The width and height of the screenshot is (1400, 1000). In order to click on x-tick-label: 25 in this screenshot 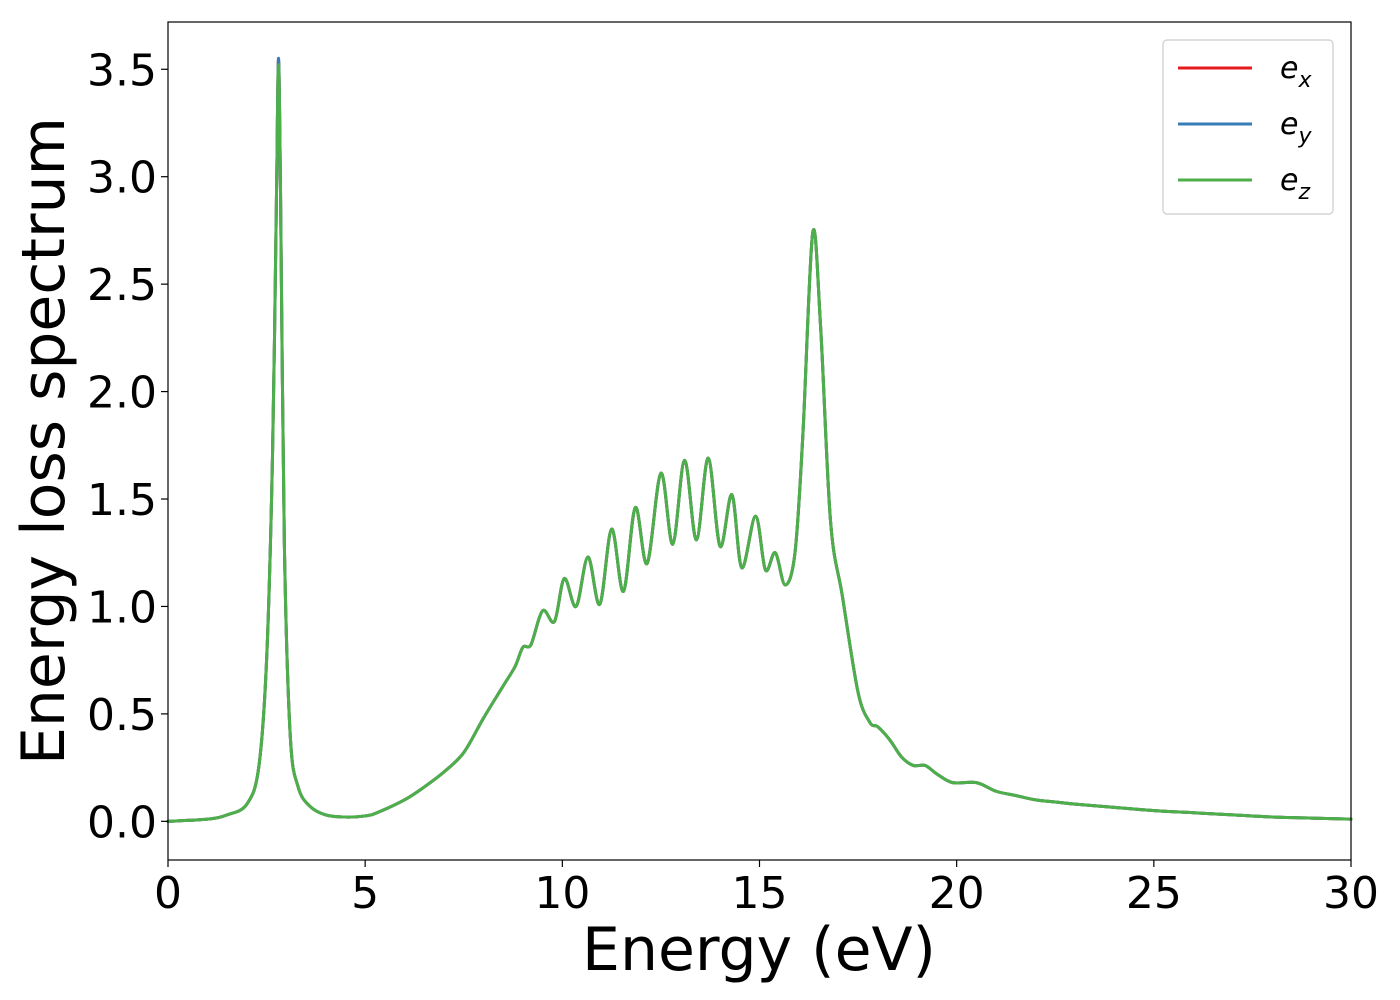, I will do `click(1154, 893)`.